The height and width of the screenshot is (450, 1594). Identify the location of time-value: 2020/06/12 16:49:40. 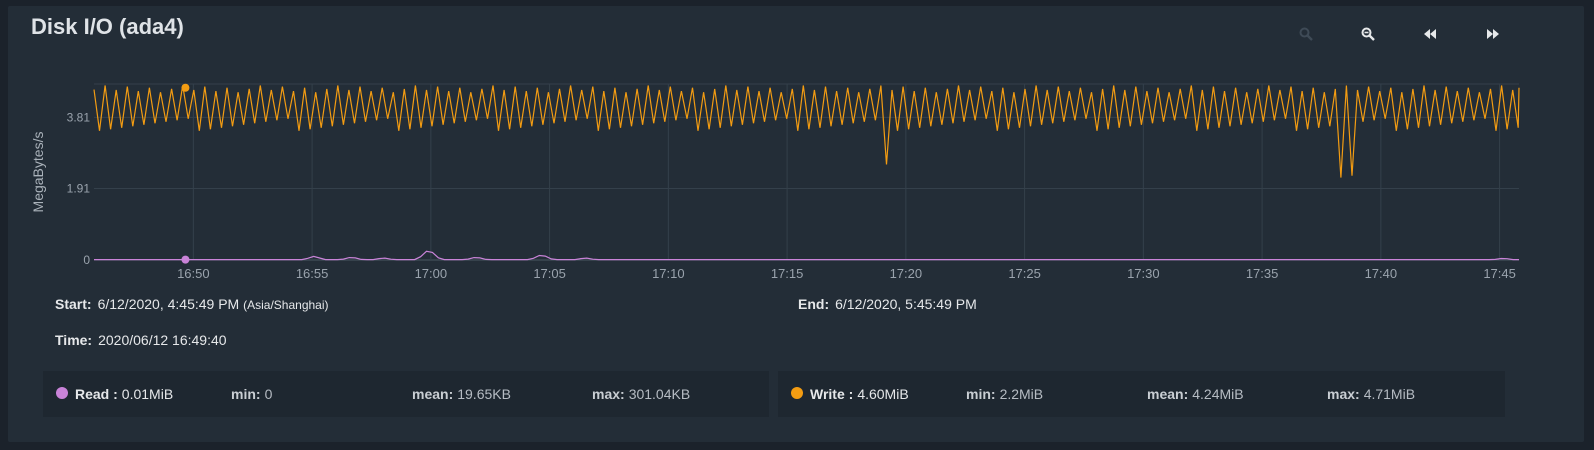
(162, 340).